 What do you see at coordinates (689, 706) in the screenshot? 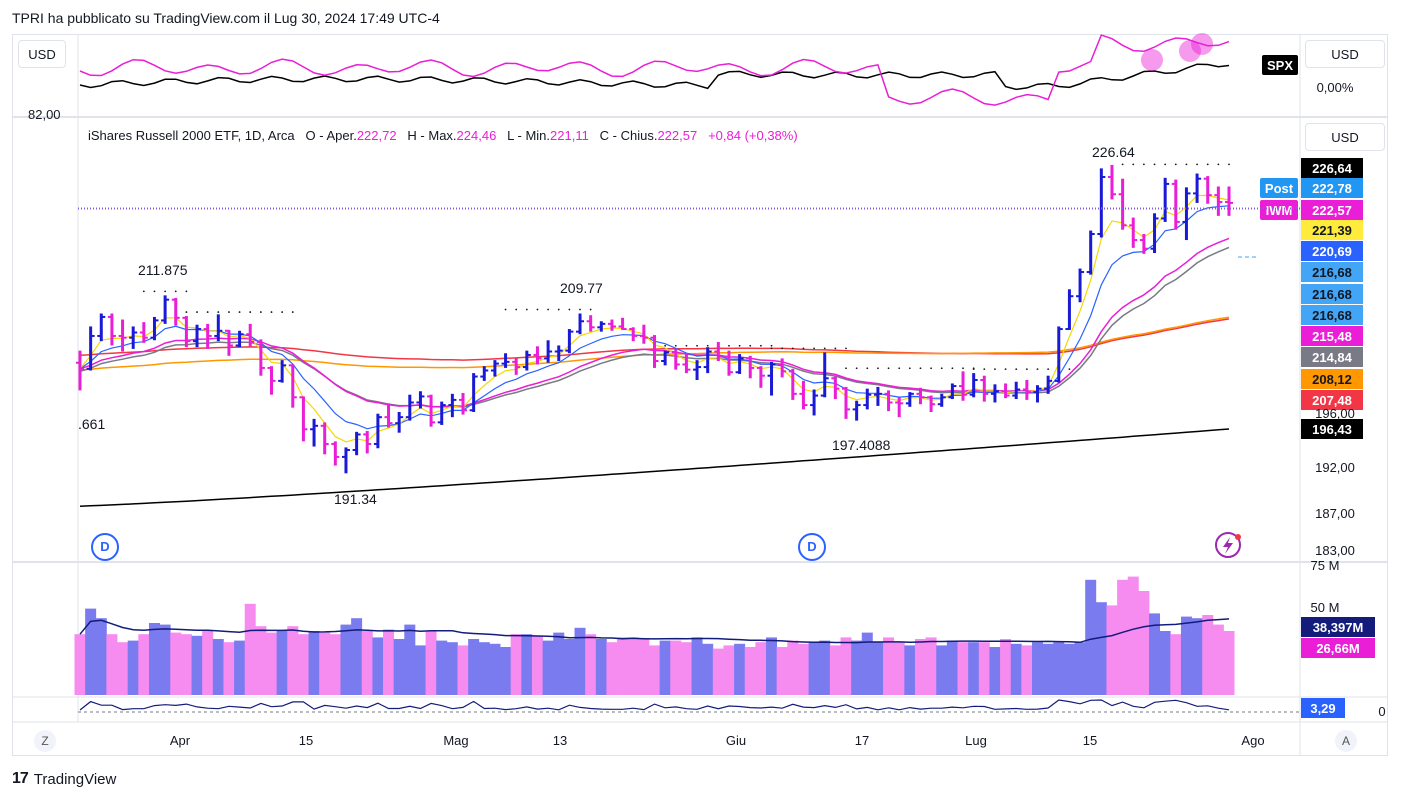
I see `oscillator-pane` at bounding box center [689, 706].